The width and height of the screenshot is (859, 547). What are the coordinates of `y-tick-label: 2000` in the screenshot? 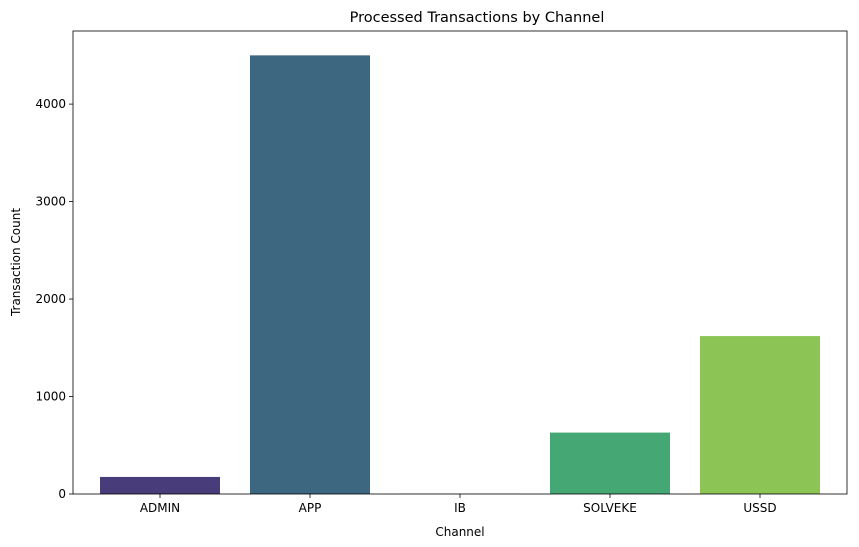 It's located at (50, 299).